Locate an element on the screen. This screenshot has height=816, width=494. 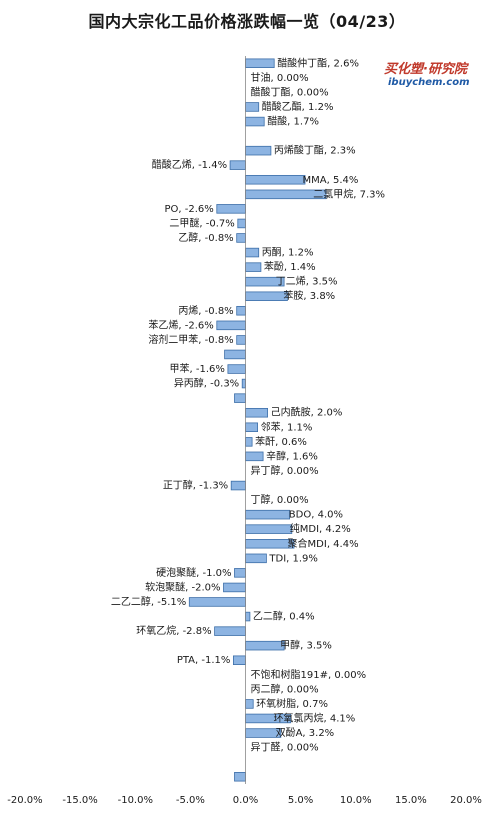
data-label: 不饱和树脂191#, 0.00% is located at coordinates (309, 674).